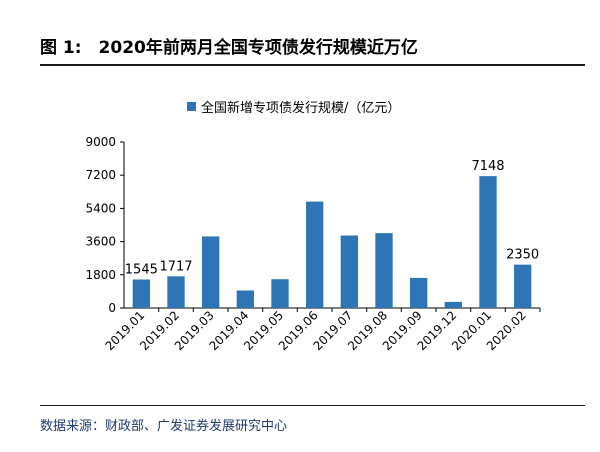  I want to click on data-label: 1717, so click(175, 266).